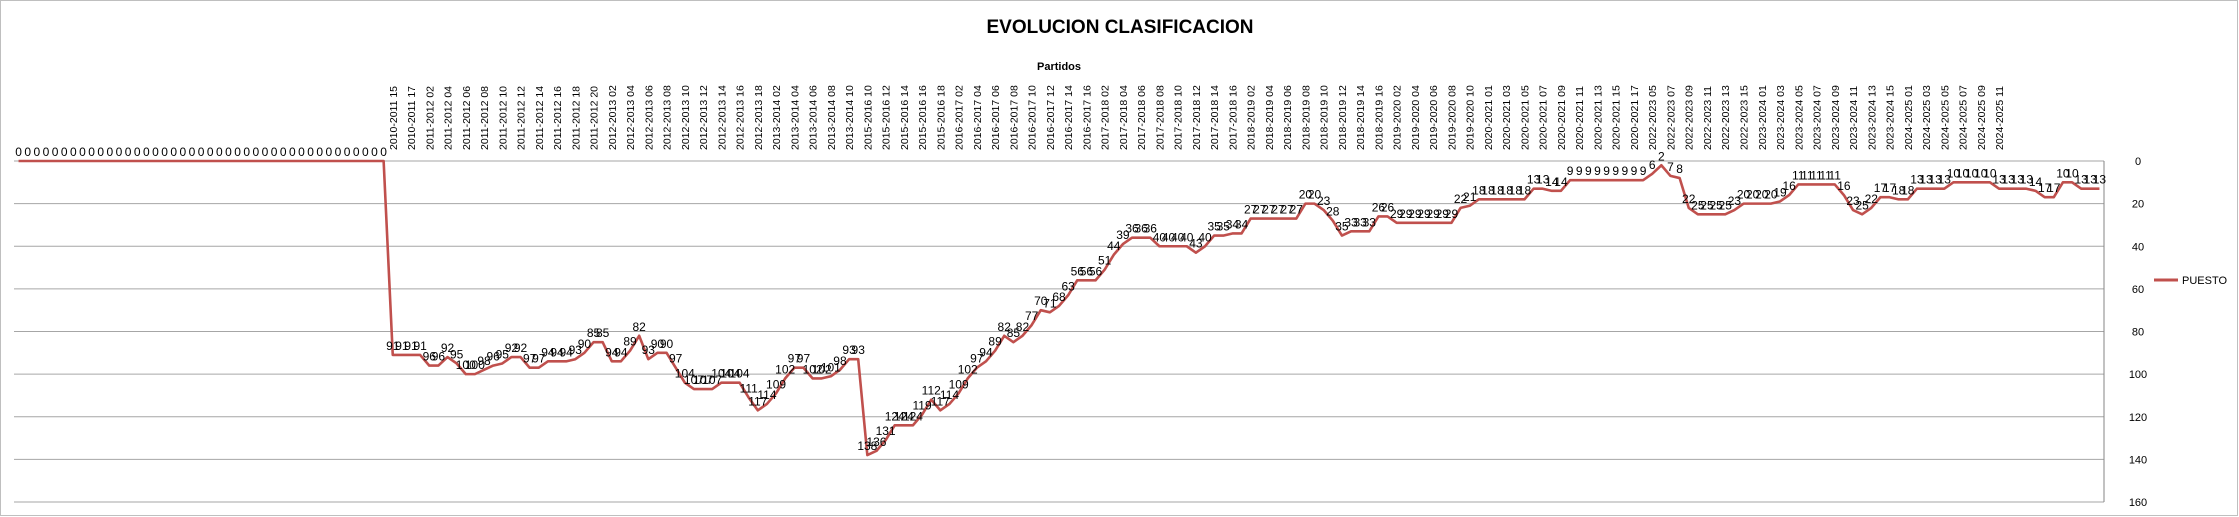  Describe the element at coordinates (1635, 117) in the screenshot. I see `x-tick-label: 2020-2021 17` at that location.